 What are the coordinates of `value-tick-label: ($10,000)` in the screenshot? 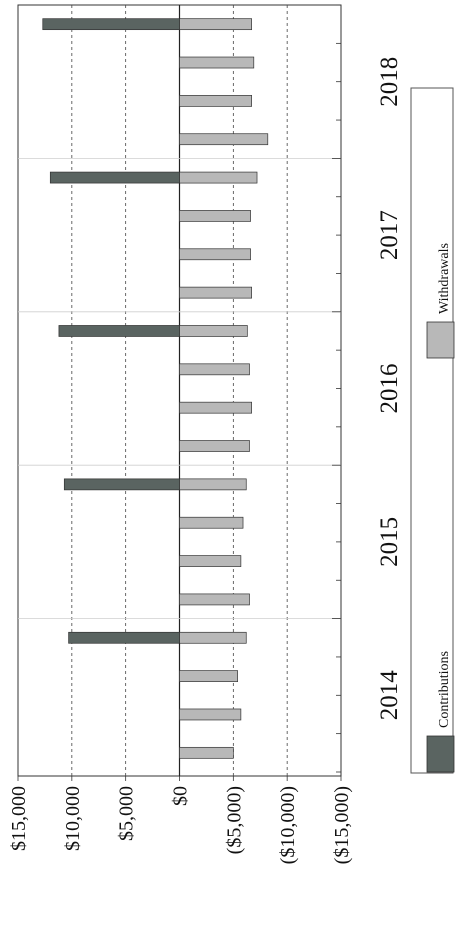 It's located at (288, 825).